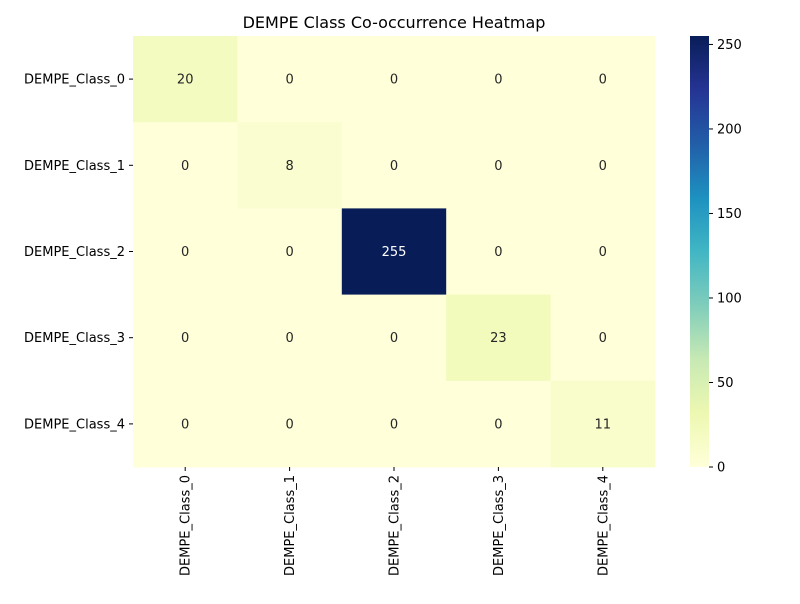 The height and width of the screenshot is (604, 800). I want to click on x-tick-label: DEMPE_Class_3, so click(499, 525).